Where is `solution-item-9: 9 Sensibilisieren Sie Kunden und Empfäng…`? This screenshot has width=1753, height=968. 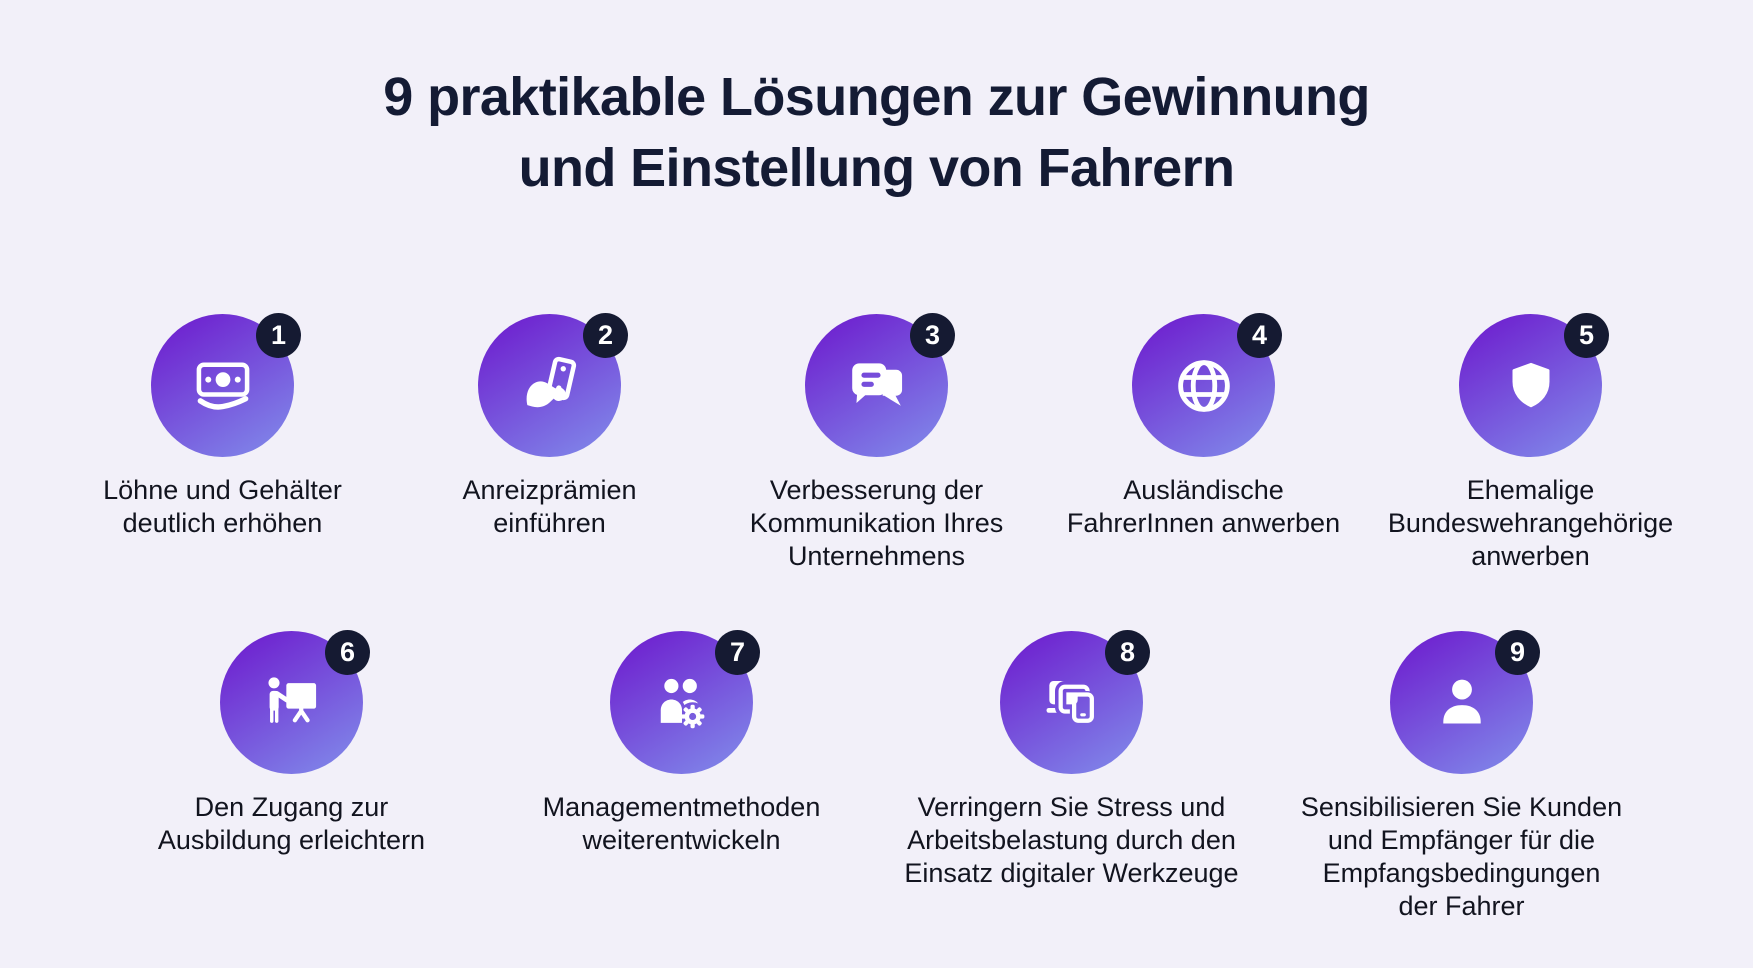 solution-item-9: 9 Sensibilisieren Sie Kunden und Empfäng… is located at coordinates (1462, 776).